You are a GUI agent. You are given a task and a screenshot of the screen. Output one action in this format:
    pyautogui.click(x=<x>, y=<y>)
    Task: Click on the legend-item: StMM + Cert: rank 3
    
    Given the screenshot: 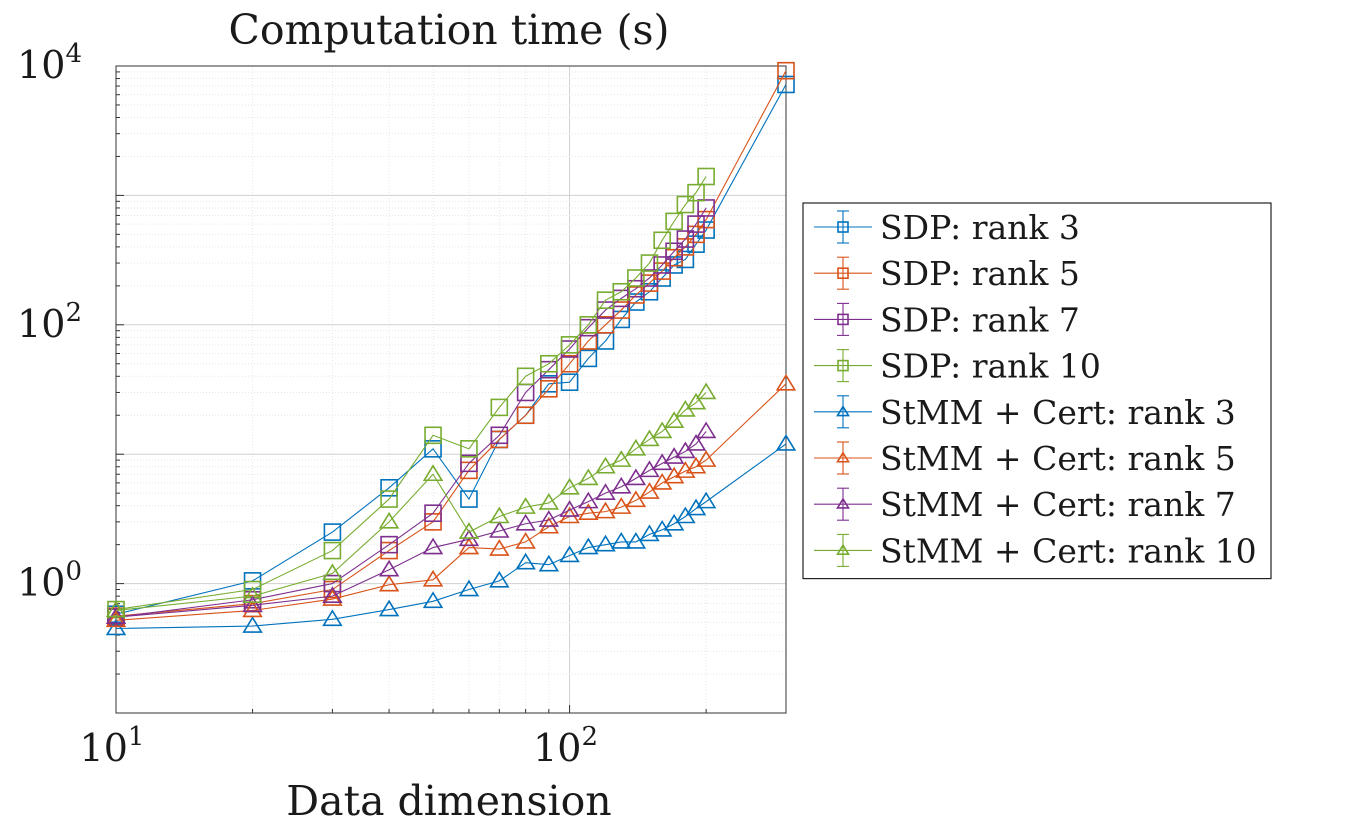 What is the action you would take?
    pyautogui.click(x=1025, y=412)
    